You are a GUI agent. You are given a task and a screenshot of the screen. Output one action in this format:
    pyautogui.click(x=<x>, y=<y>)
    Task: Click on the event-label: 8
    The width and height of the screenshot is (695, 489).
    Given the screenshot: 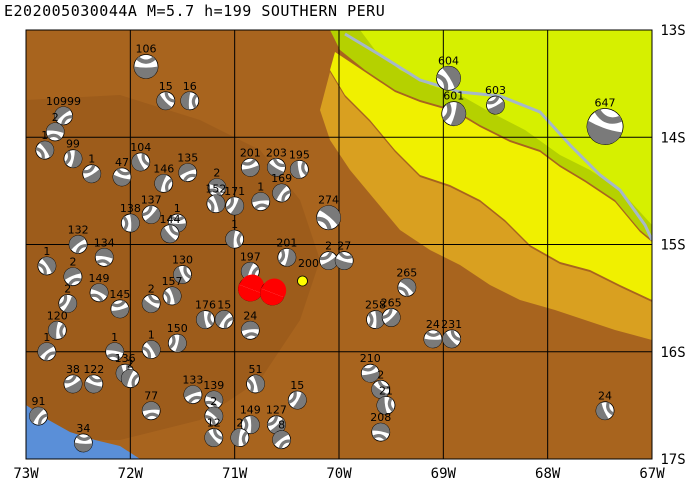 What is the action you would take?
    pyautogui.click(x=281, y=425)
    